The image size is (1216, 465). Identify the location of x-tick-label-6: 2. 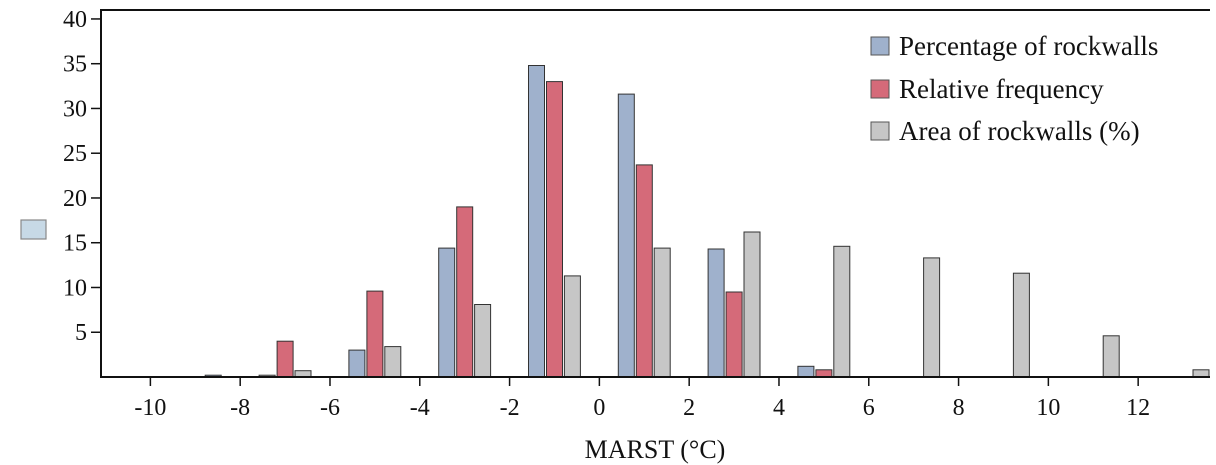
(689, 408).